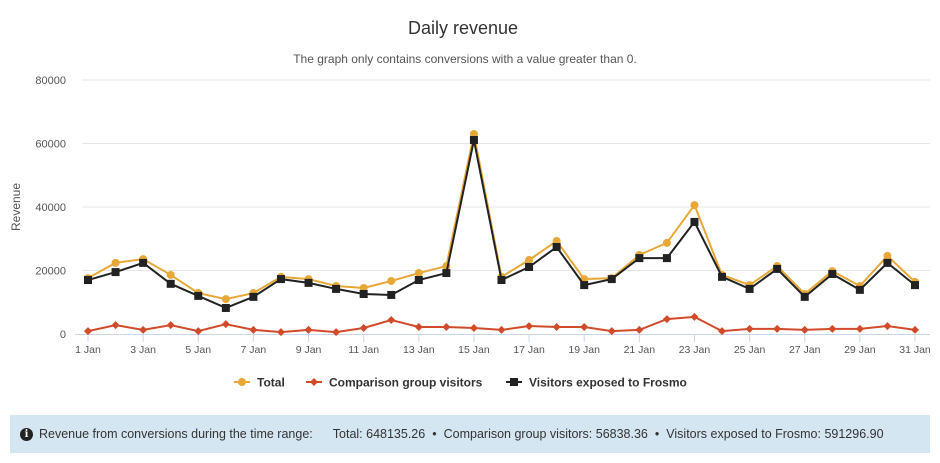 This screenshot has height=463, width=940. What do you see at coordinates (419, 350) in the screenshot?
I see `x-tick-label: 13 Jan` at bounding box center [419, 350].